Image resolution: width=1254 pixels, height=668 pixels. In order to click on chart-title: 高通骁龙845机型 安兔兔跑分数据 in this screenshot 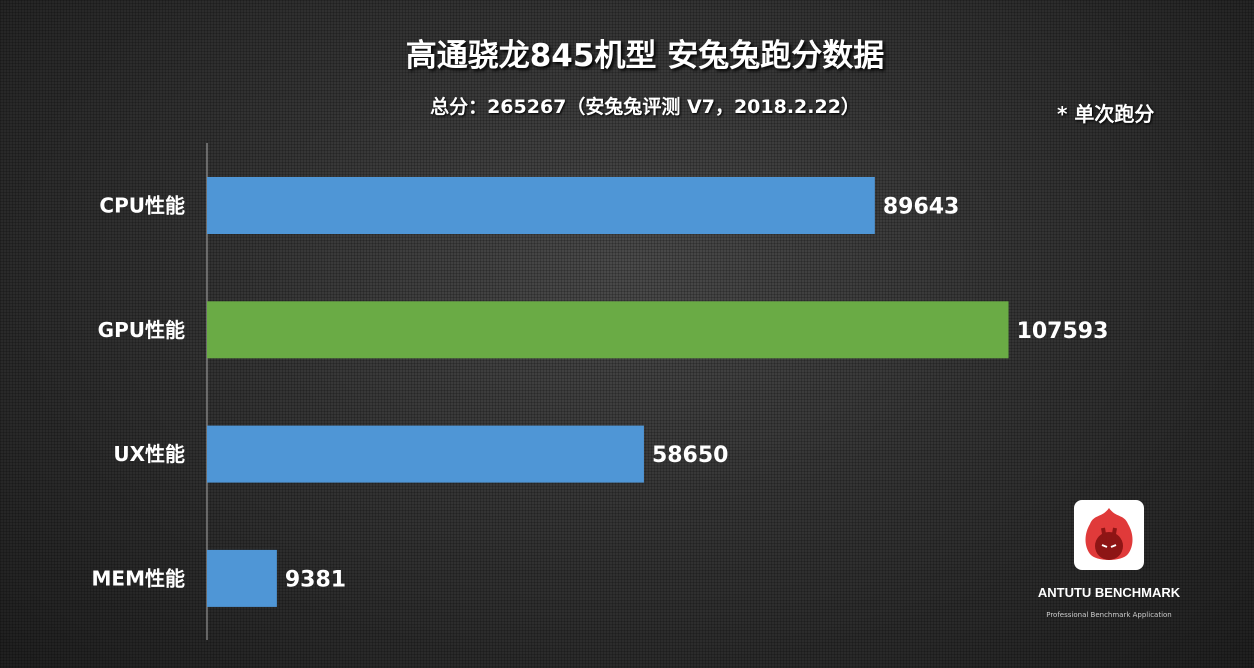, I will do `click(645, 56)`.